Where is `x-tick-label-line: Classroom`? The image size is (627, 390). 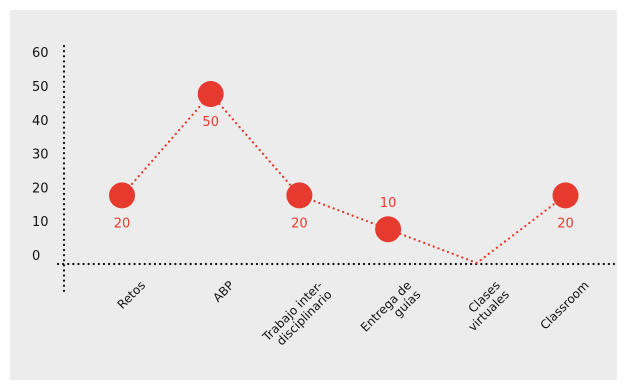 x-tick-label-line: Classroom is located at coordinates (564, 305).